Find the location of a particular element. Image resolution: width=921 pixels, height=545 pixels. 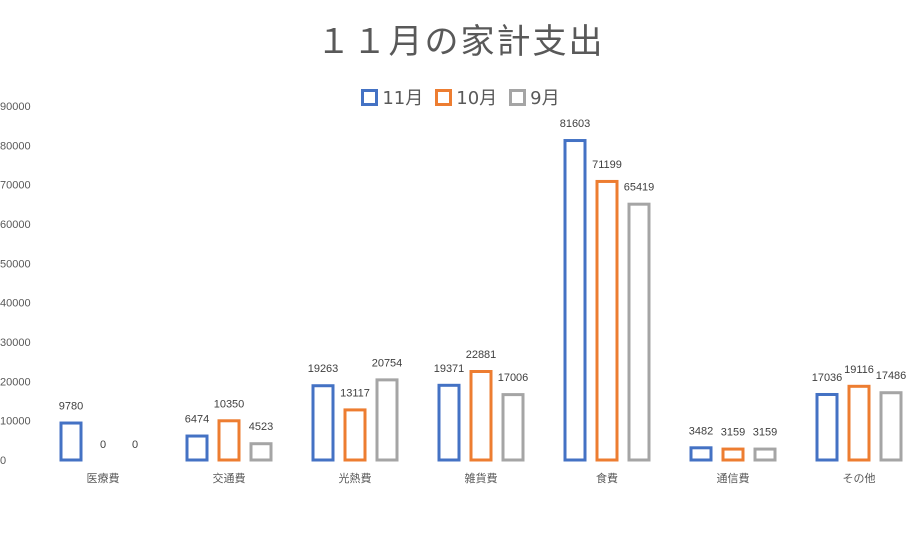

y-tick-label: 60000 is located at coordinates (15, 225).